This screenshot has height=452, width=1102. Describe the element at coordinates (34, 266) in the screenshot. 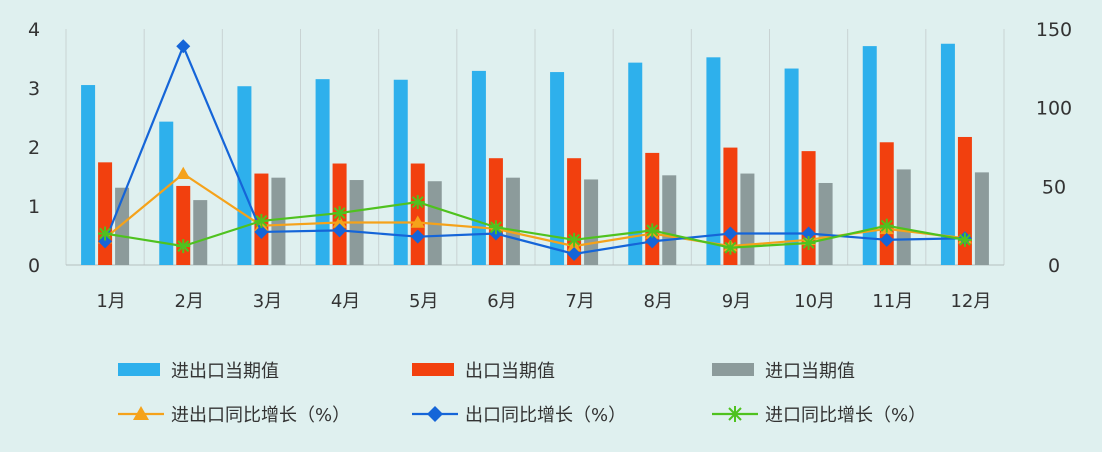

I see `y-left-tick-label: 0` at that location.